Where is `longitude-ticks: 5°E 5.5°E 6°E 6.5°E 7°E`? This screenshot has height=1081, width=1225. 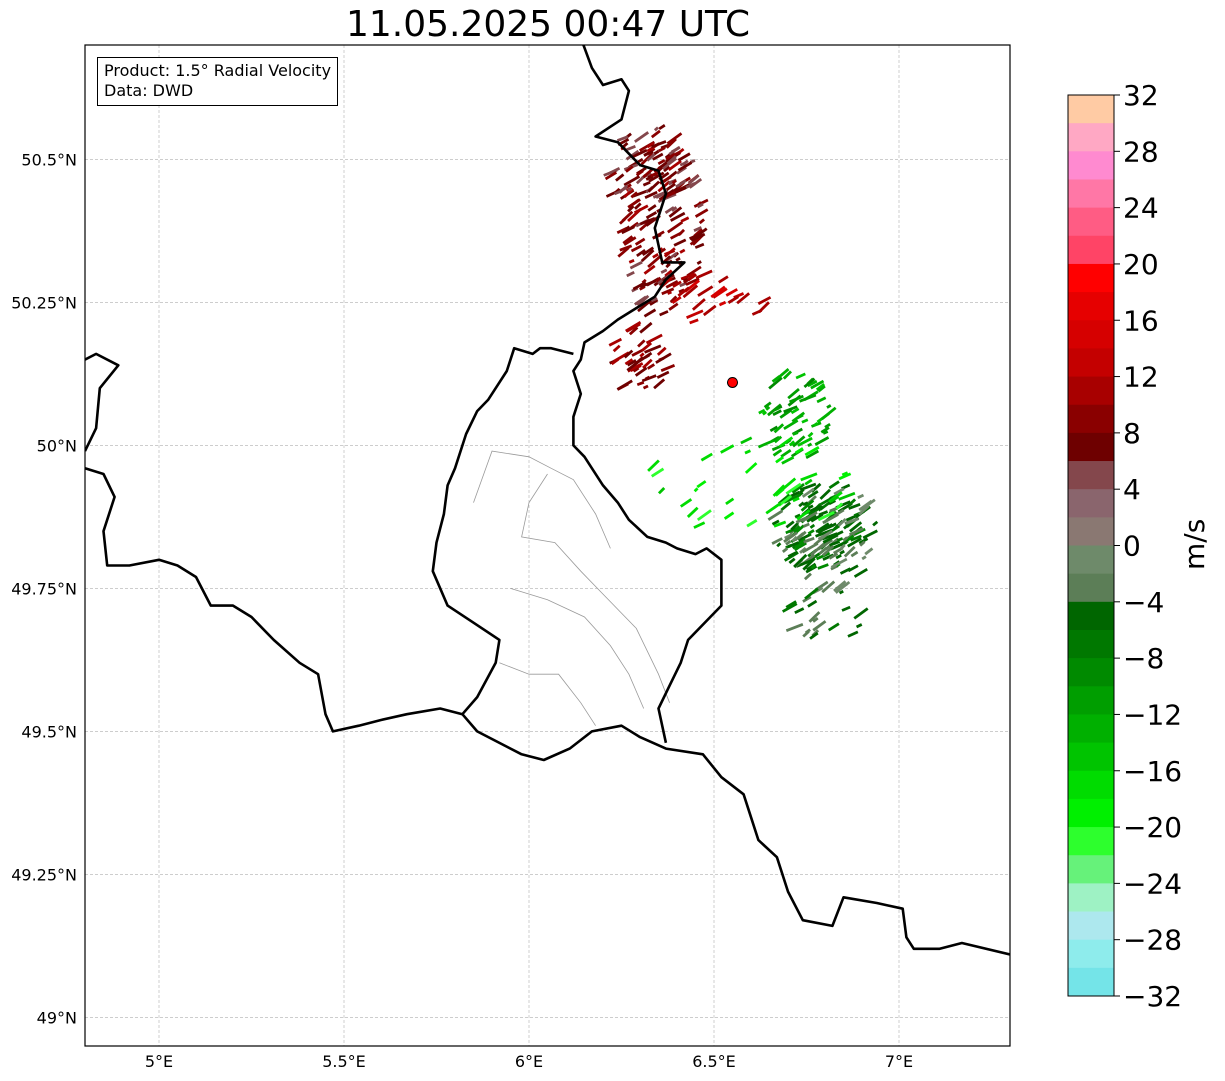 longitude-ticks: 5°E 5.5°E 6°E 6.5°E 7°E is located at coordinates (529, 1061).